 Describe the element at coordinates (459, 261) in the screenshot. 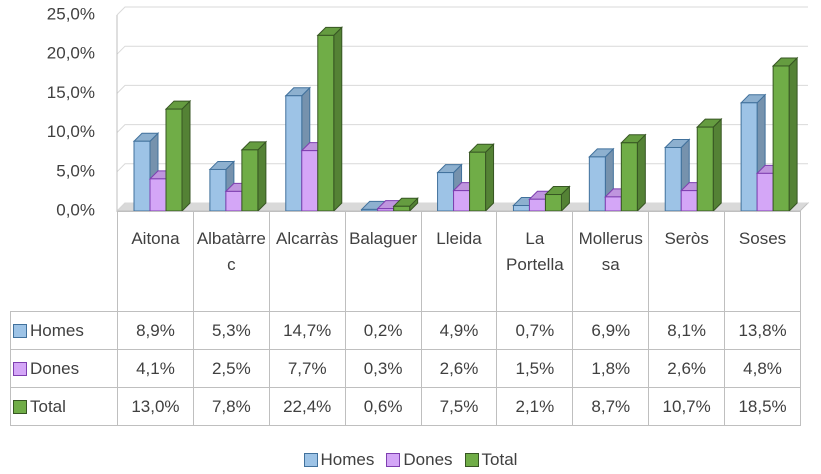

I see `x-tick-label: Lleida` at that location.